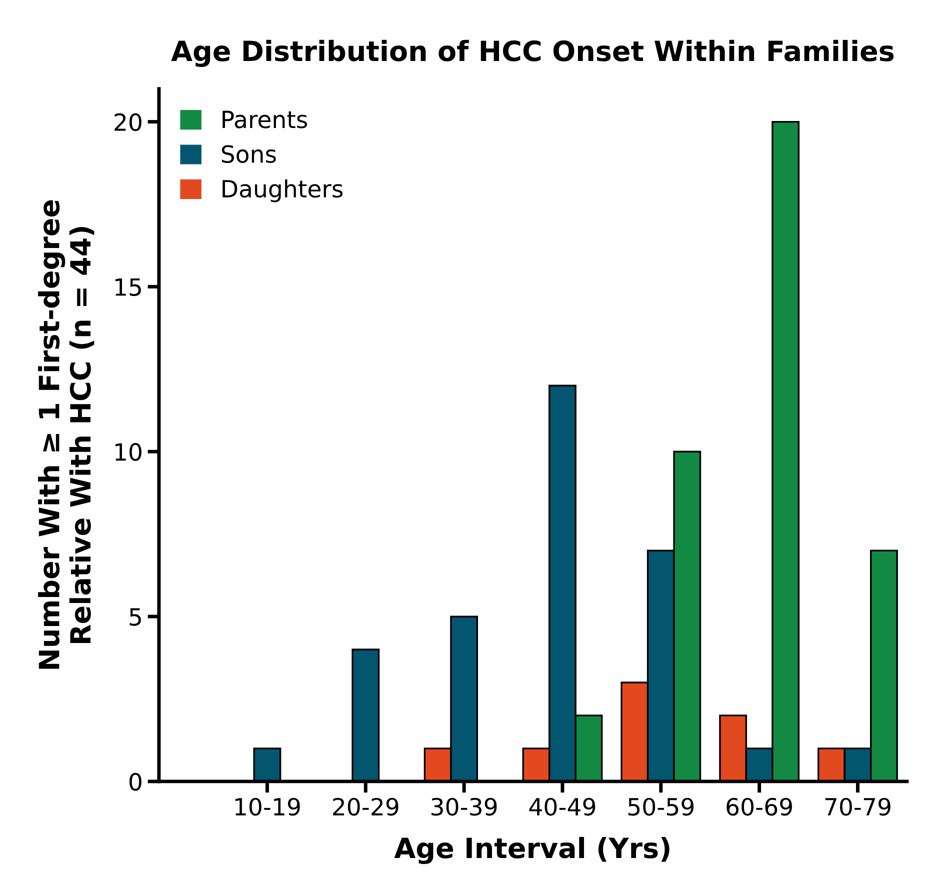 The width and height of the screenshot is (935, 888). I want to click on y-tick-label: 10, so click(129, 452).